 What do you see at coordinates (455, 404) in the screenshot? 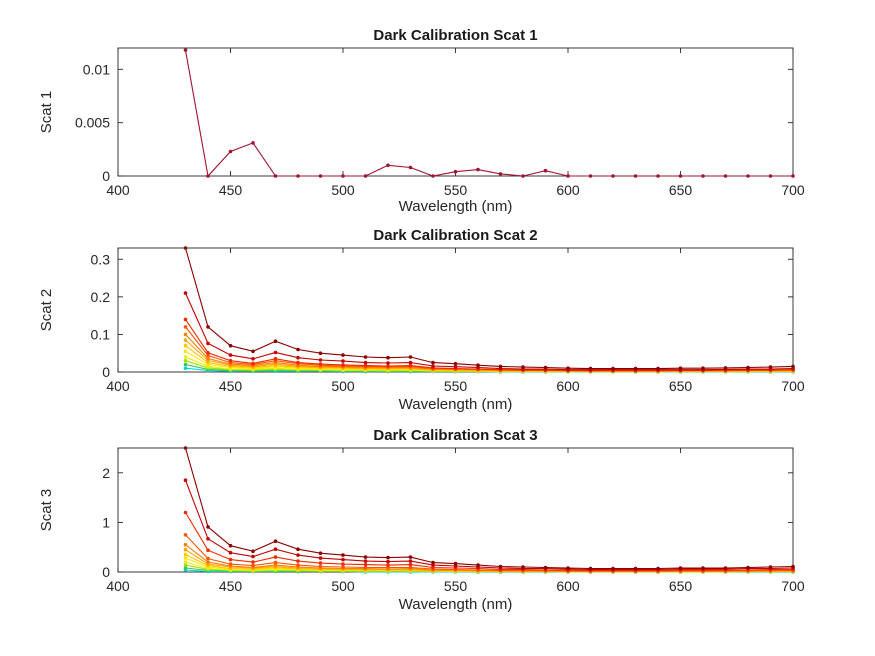
I see `subplot-2-x-axis-label: Wavelength (nm)` at bounding box center [455, 404].